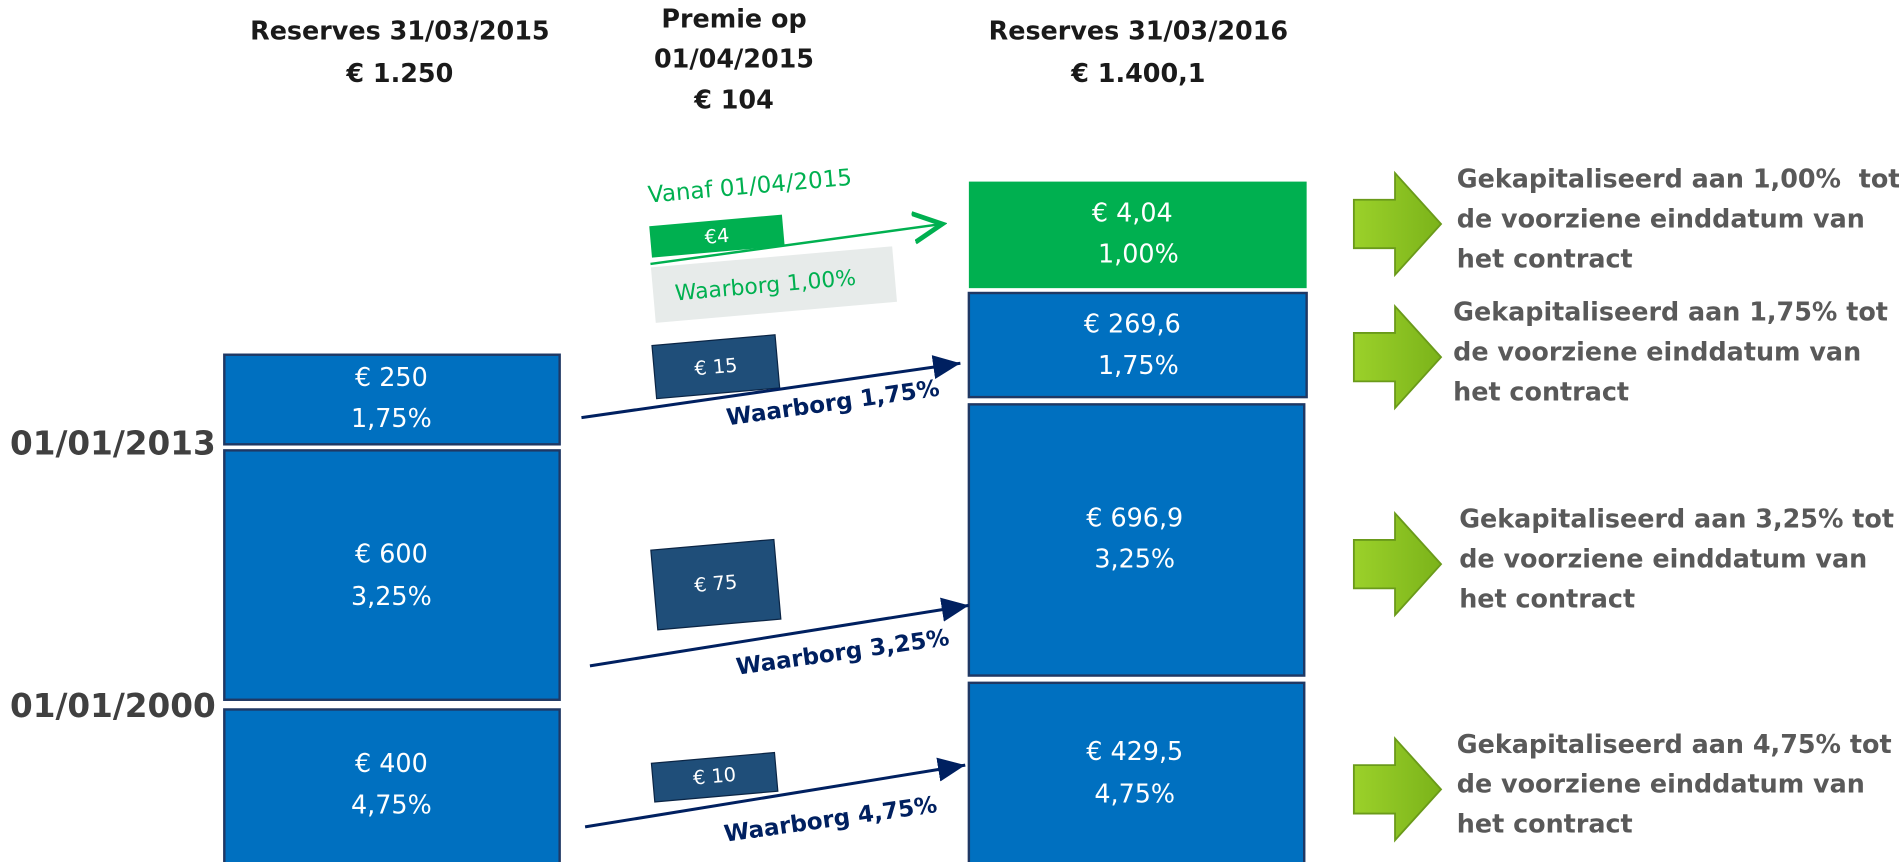 The image size is (1899, 862). What do you see at coordinates (1674, 744) in the screenshot?
I see `note: Gekapitaliseerd aan 4,75% tot` at bounding box center [1674, 744].